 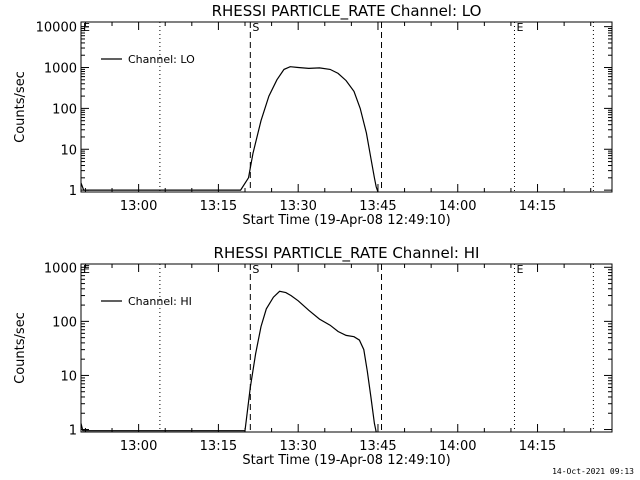 I want to click on y-tick-label: 10000, so click(x=56, y=28).